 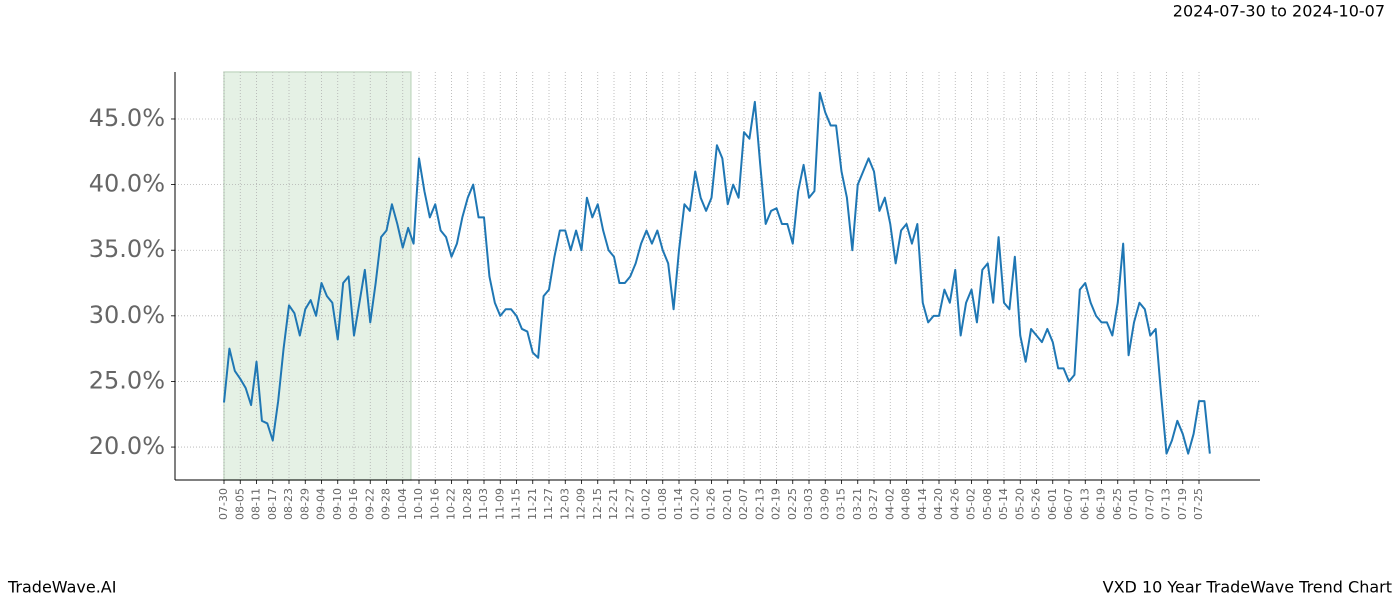 What do you see at coordinates (256, 504) in the screenshot?
I see `x-tick-label: 08-11` at bounding box center [256, 504].